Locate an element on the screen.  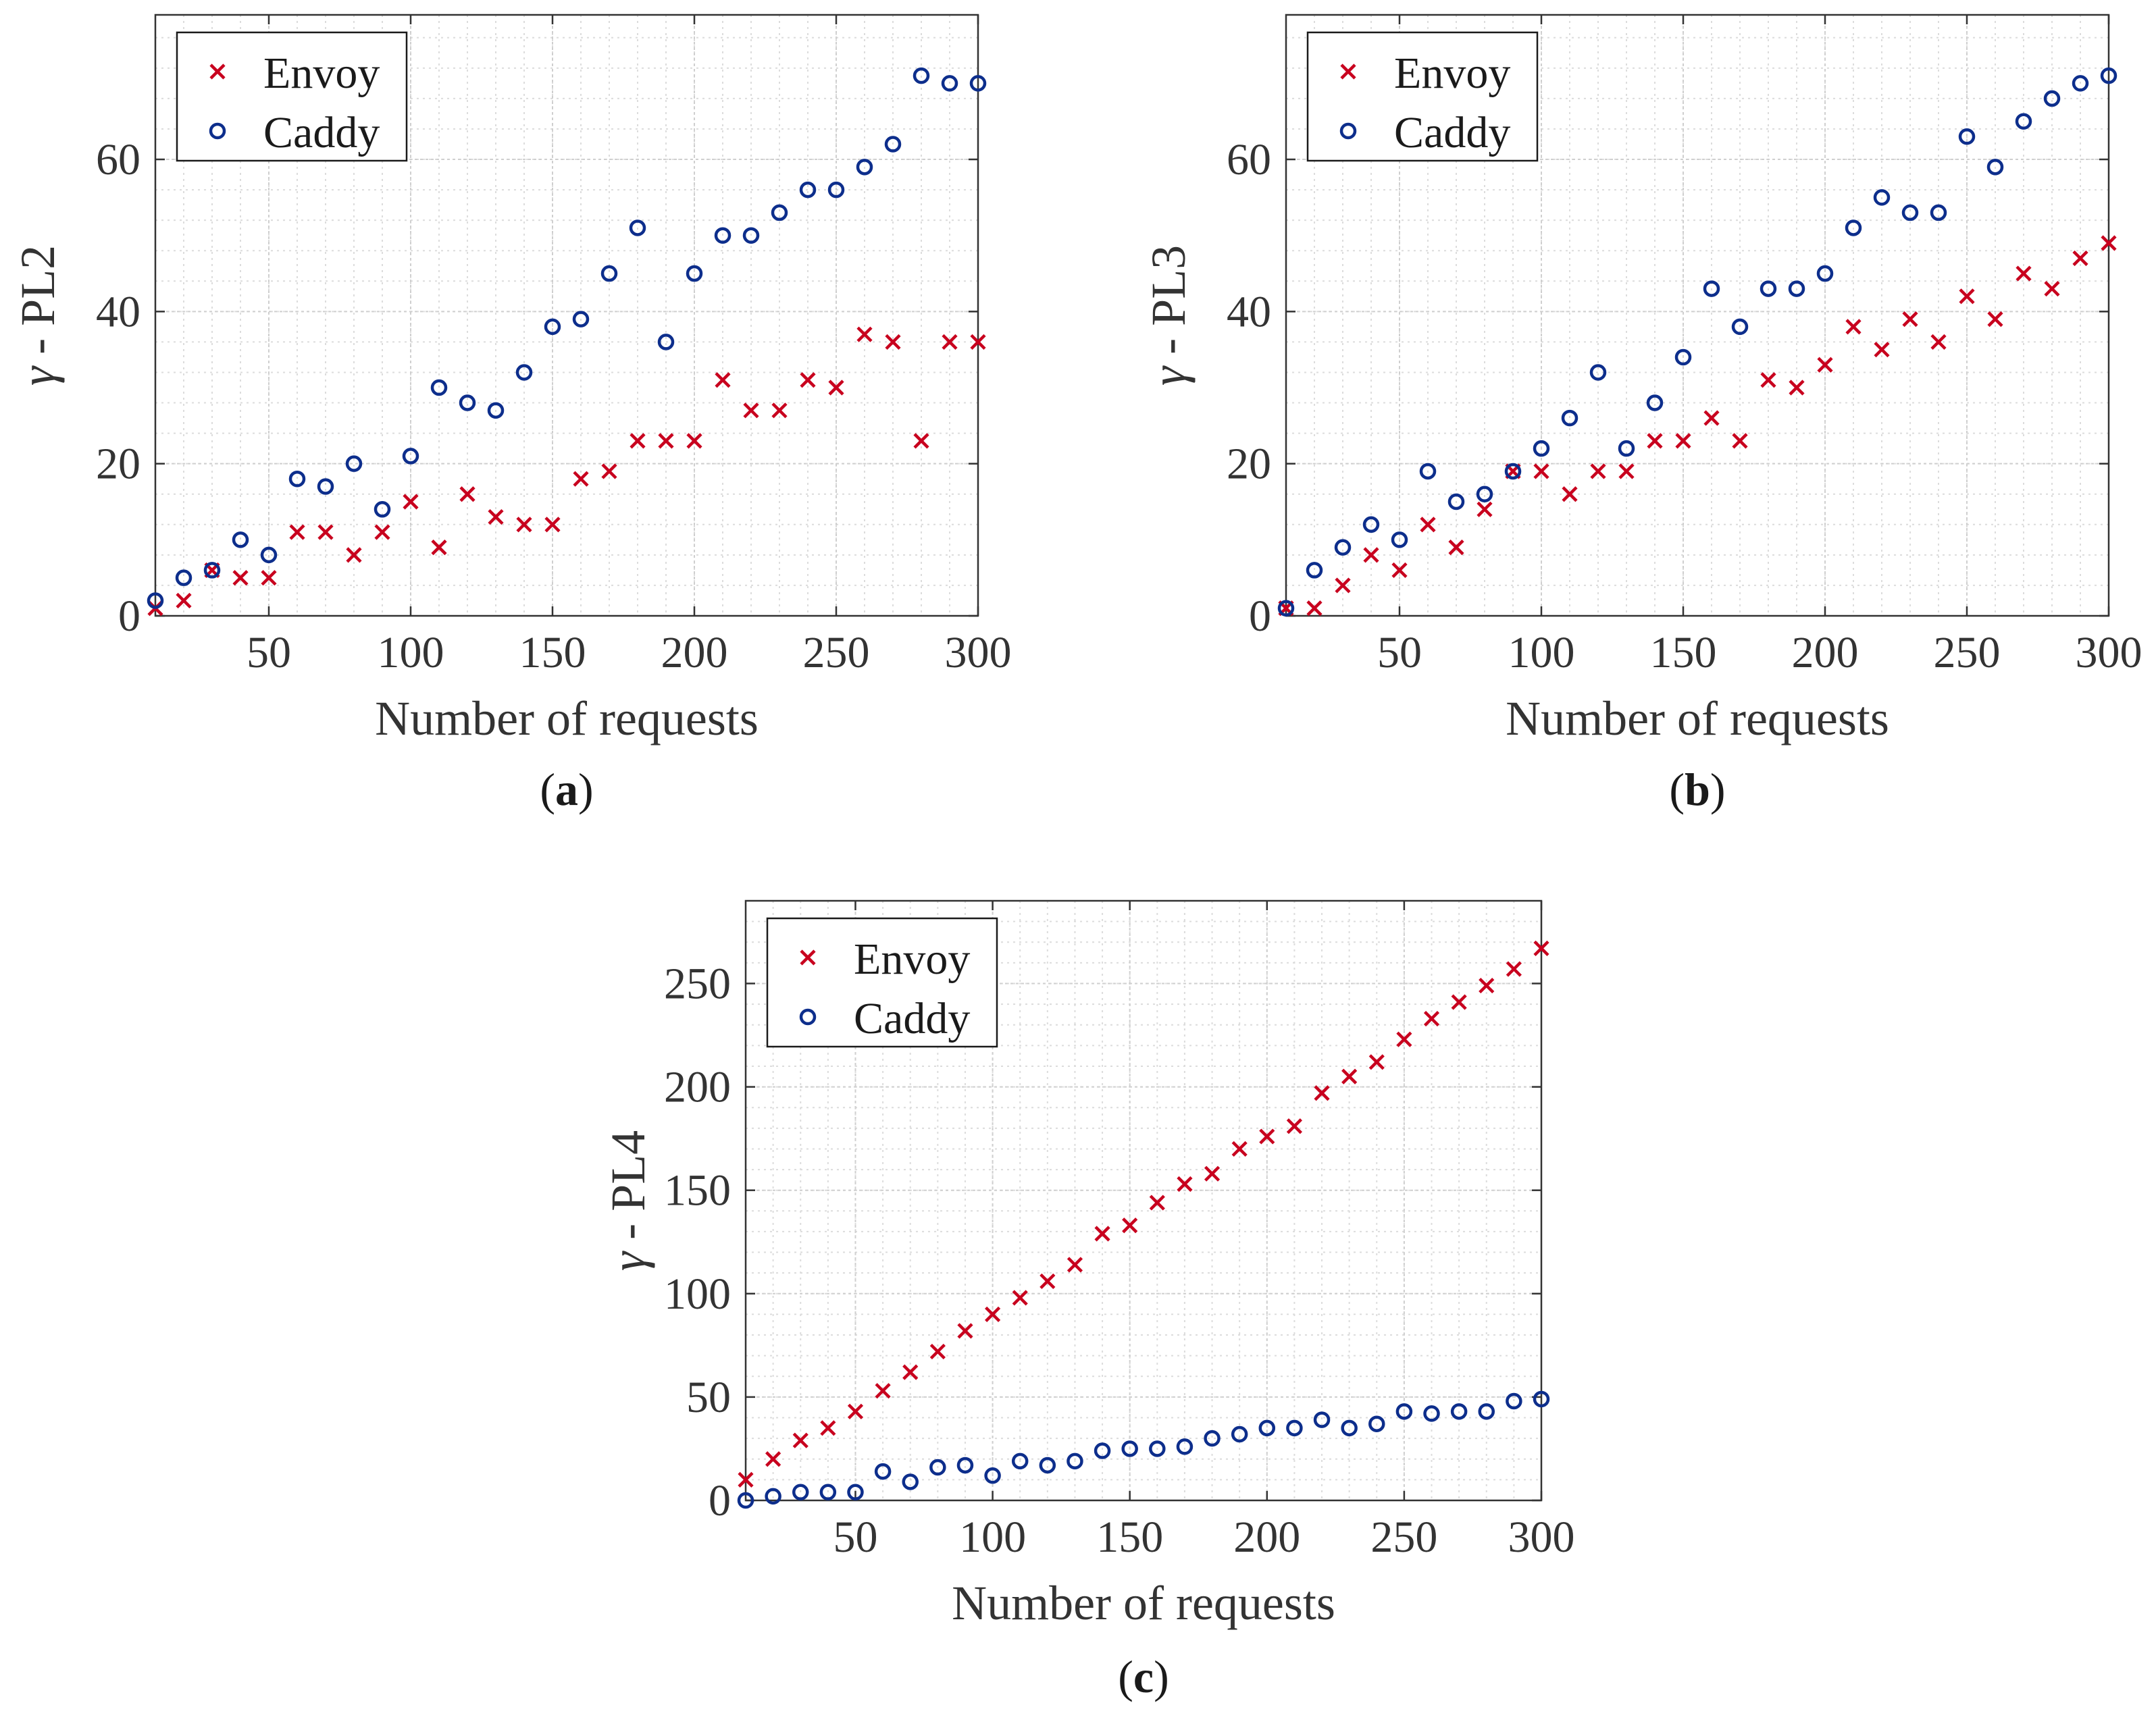
data-points is located at coordinates (1143, 1224).